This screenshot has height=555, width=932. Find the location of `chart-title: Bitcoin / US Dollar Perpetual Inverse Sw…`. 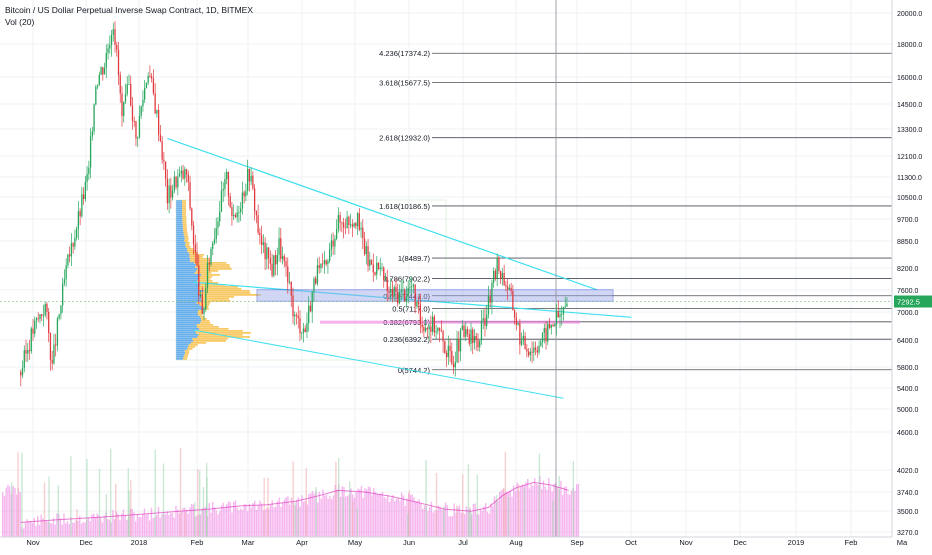

chart-title: Bitcoin / US Dollar Perpetual Inverse Sw… is located at coordinates (129, 10).